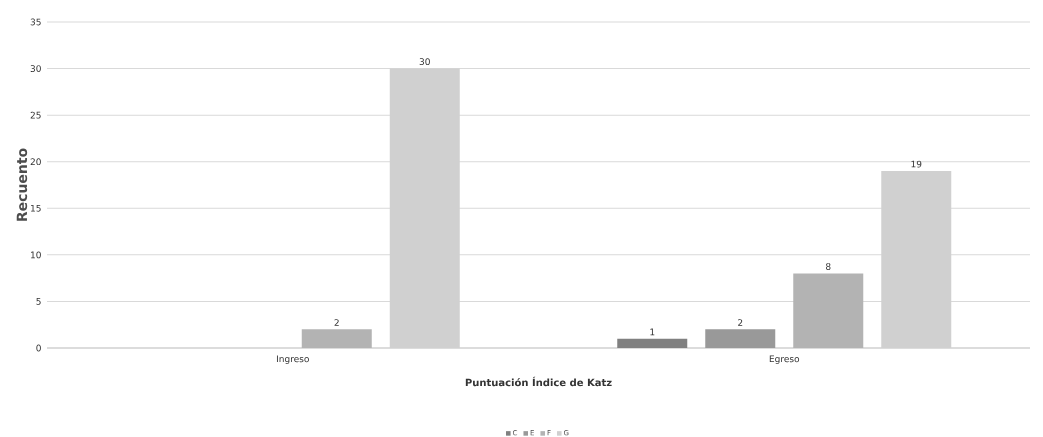  What do you see at coordinates (784, 359) in the screenshot?
I see `x-tick-label: Egreso` at bounding box center [784, 359].